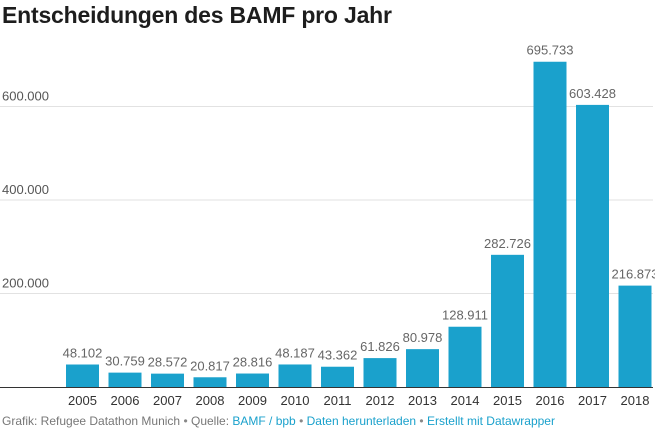 The image size is (655, 437). Describe the element at coordinates (210, 365) in the screenshot. I see `data-label: 20.817` at that location.